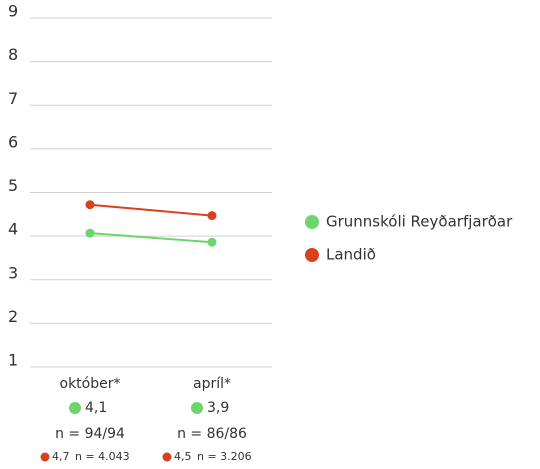 Image resolution: width=540 pixels, height=469 pixels. Describe the element at coordinates (13, 98) in the screenshot. I see `y-tick-label: 7` at that location.